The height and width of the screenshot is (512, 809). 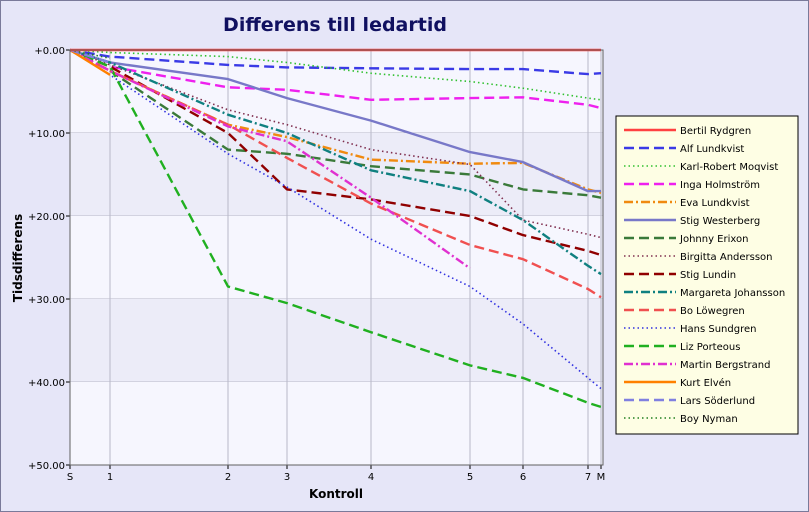 I want to click on y-tick-label: +40.00, so click(x=46, y=383).